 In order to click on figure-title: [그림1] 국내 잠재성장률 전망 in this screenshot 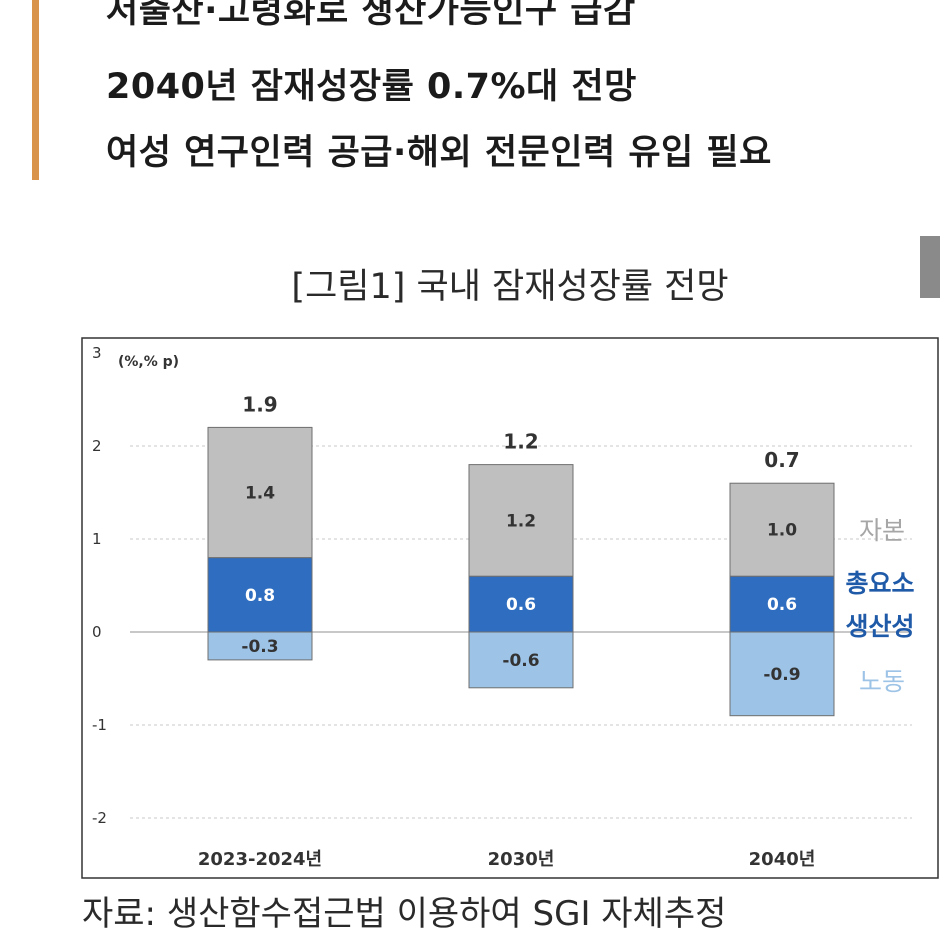, I will do `click(510, 287)`.